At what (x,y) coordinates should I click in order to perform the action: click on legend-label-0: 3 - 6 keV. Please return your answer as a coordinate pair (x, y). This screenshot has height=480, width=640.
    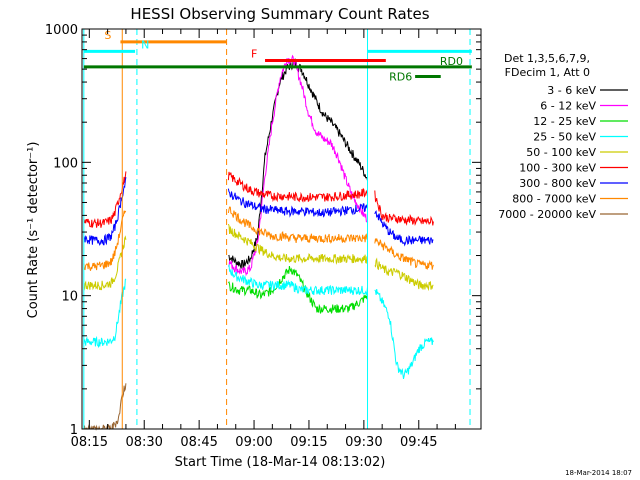
    Looking at the image, I should click on (571, 90).